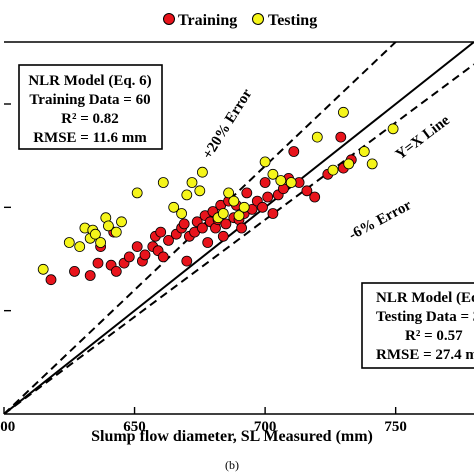  What do you see at coordinates (423, 137) in the screenshot?
I see `y-equals-x-line-label: Y=X Line` at bounding box center [423, 137].